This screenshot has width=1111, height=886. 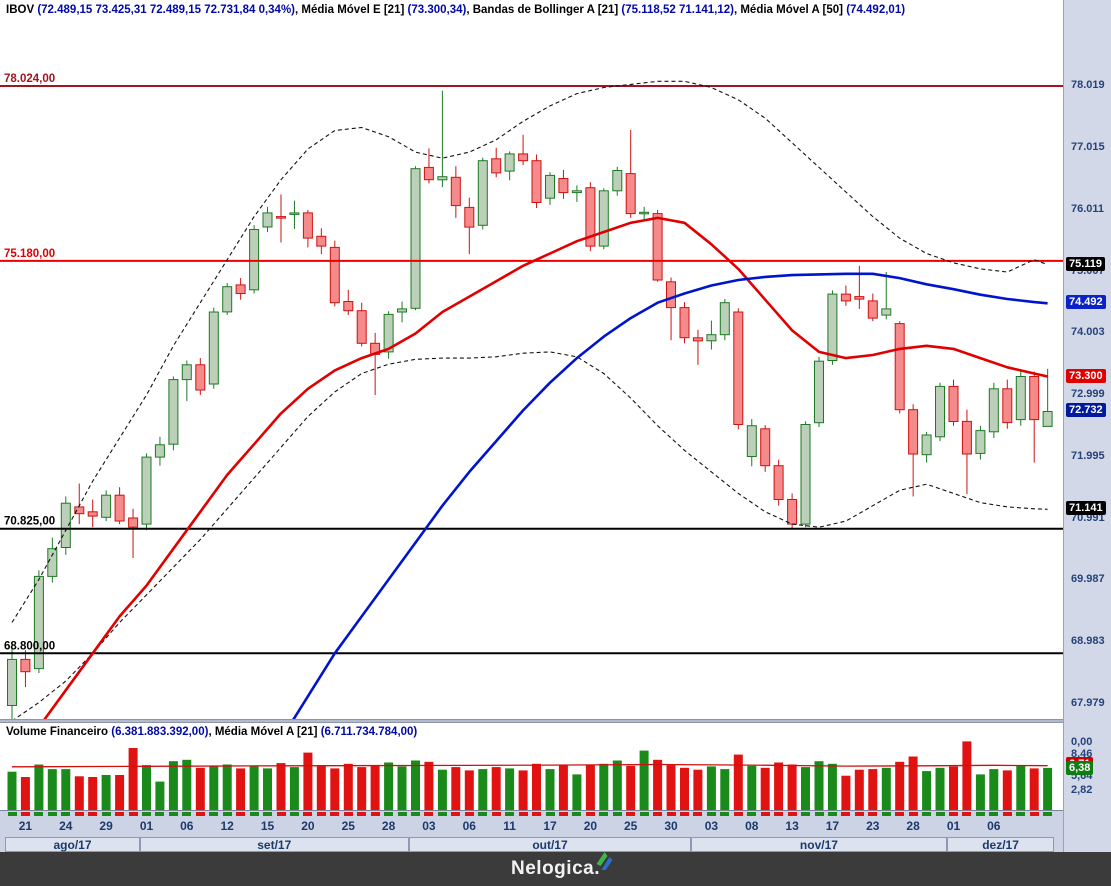 I want to click on day-tick-label: 23, so click(x=873, y=826).